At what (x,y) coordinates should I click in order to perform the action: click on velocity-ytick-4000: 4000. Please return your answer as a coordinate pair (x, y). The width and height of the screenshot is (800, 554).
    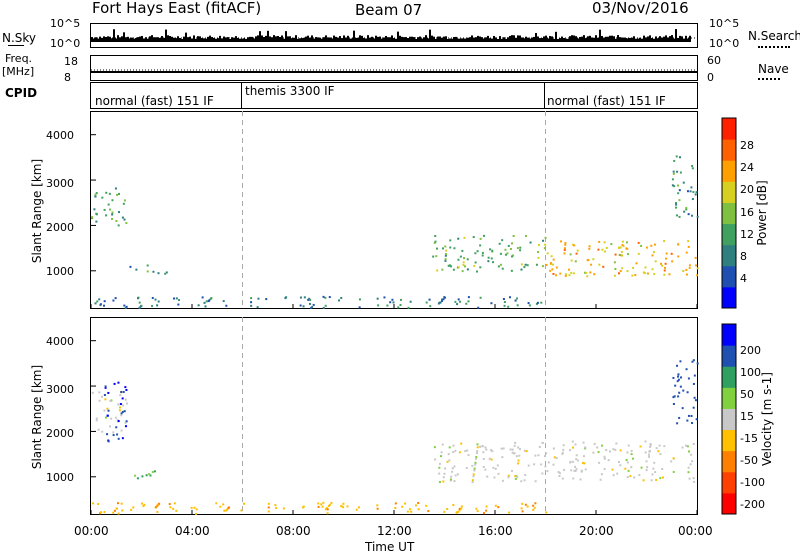
    Looking at the image, I should click on (60, 341).